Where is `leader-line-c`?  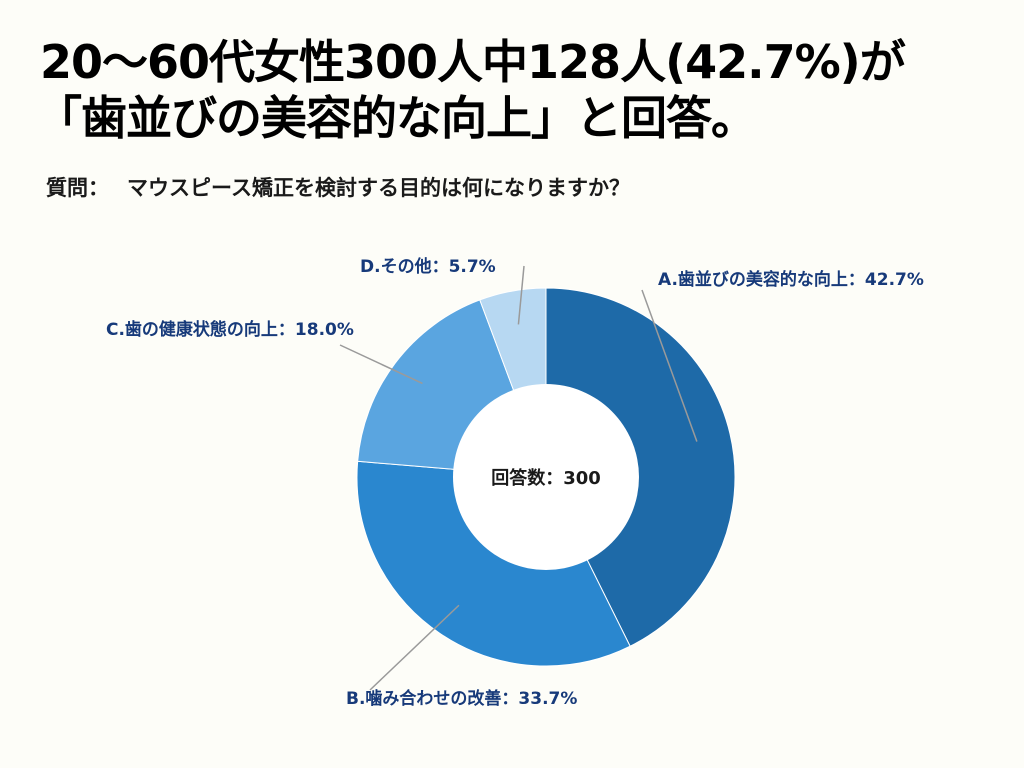
leader-line-c is located at coordinates (381, 364).